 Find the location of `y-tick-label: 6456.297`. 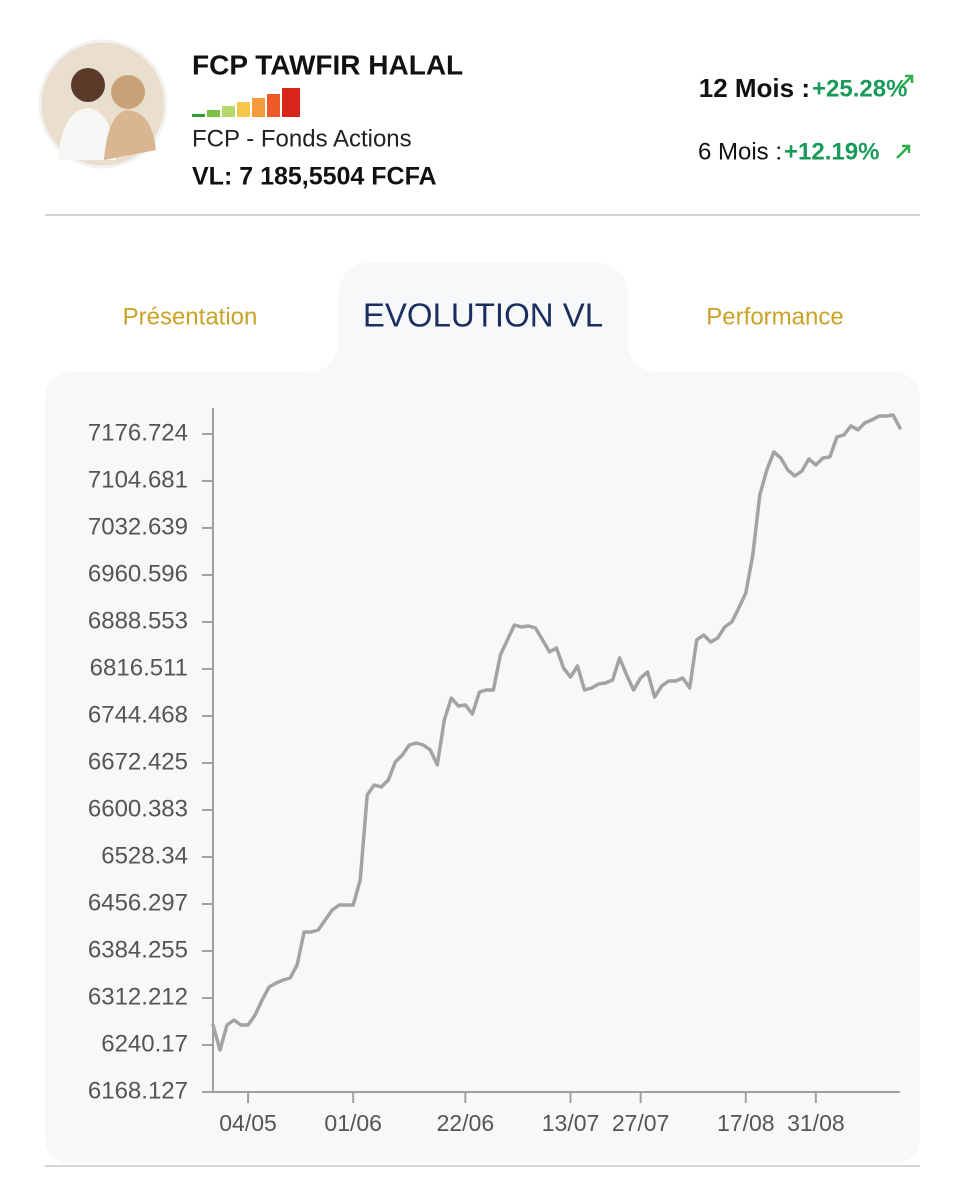

y-tick-label: 6456.297 is located at coordinates (138, 902).